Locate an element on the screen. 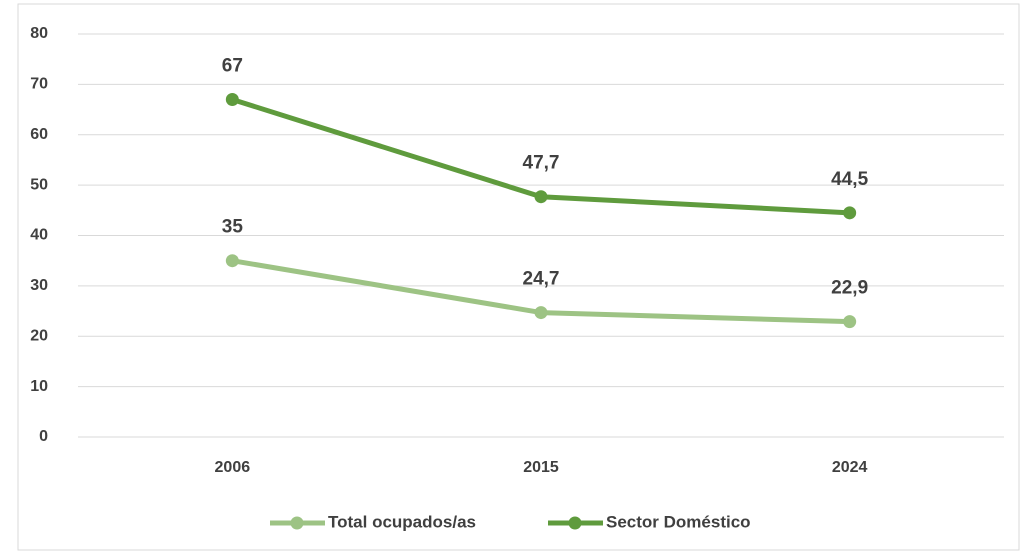 The width and height of the screenshot is (1024, 555). value-label: 67 is located at coordinates (232, 66).